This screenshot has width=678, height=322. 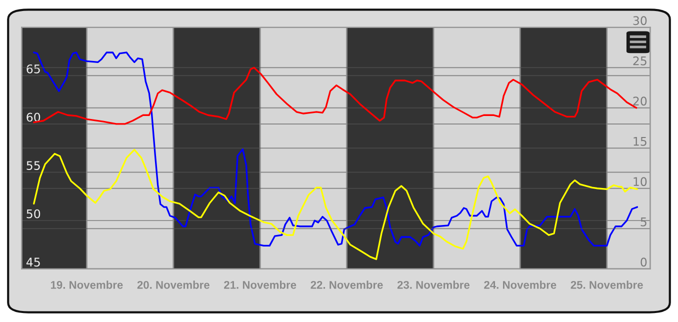 What do you see at coordinates (86, 284) in the screenshot?
I see `x-tick-label: 19. Novembre` at bounding box center [86, 284].